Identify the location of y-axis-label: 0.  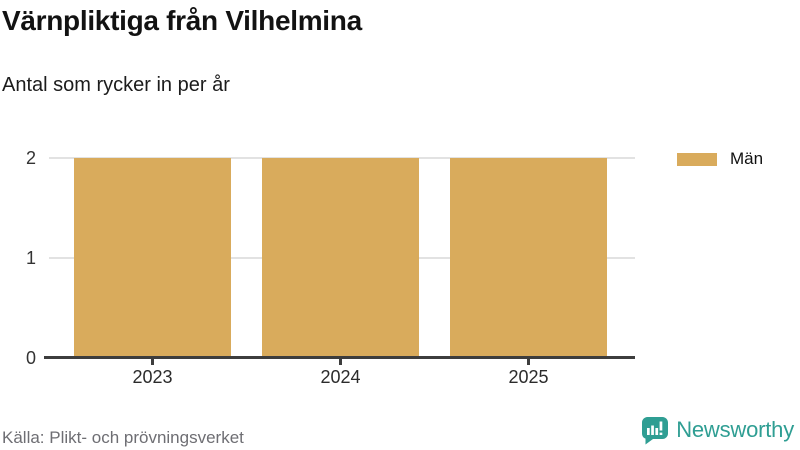
(30, 358).